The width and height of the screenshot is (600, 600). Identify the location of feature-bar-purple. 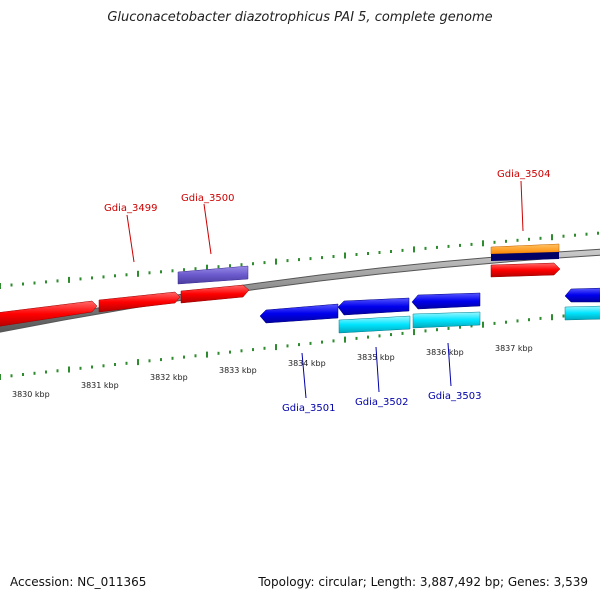
(213, 275).